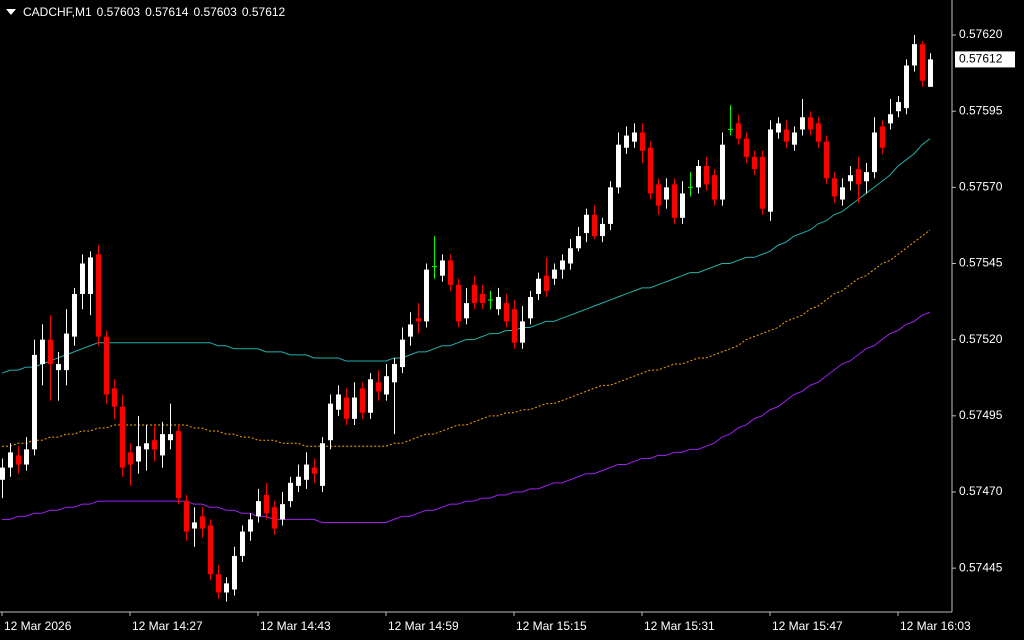 The image size is (1024, 640). Describe the element at coordinates (263, 12) in the screenshot. I see `header-close: 0.57612` at that location.